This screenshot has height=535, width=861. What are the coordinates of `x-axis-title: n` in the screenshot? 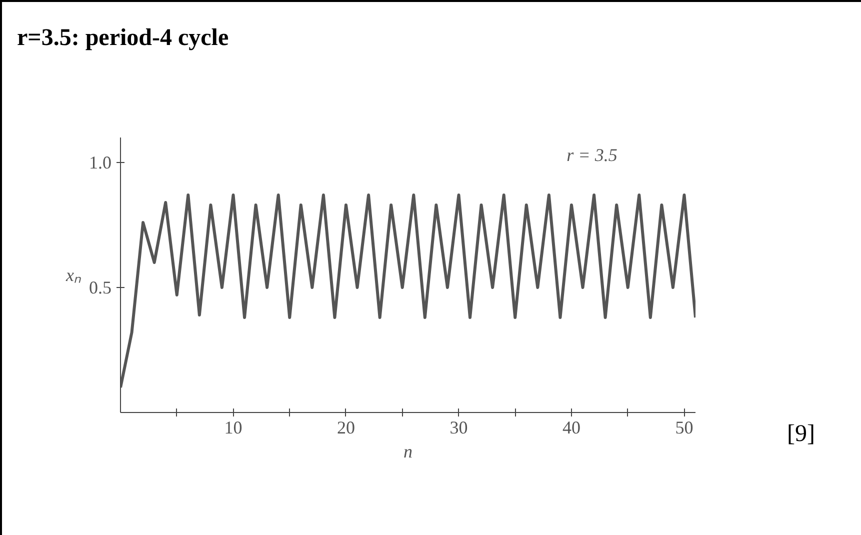 It's located at (408, 452).